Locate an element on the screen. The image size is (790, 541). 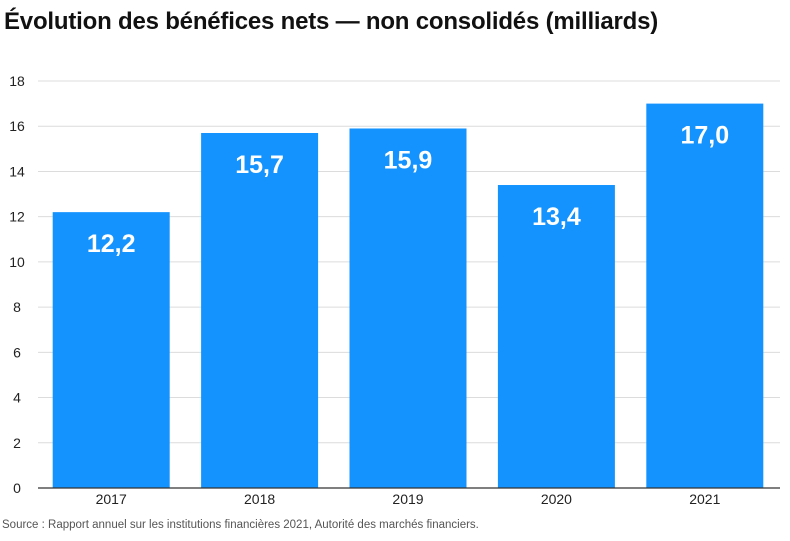
y-tick-label: 12 is located at coordinates (17, 217).